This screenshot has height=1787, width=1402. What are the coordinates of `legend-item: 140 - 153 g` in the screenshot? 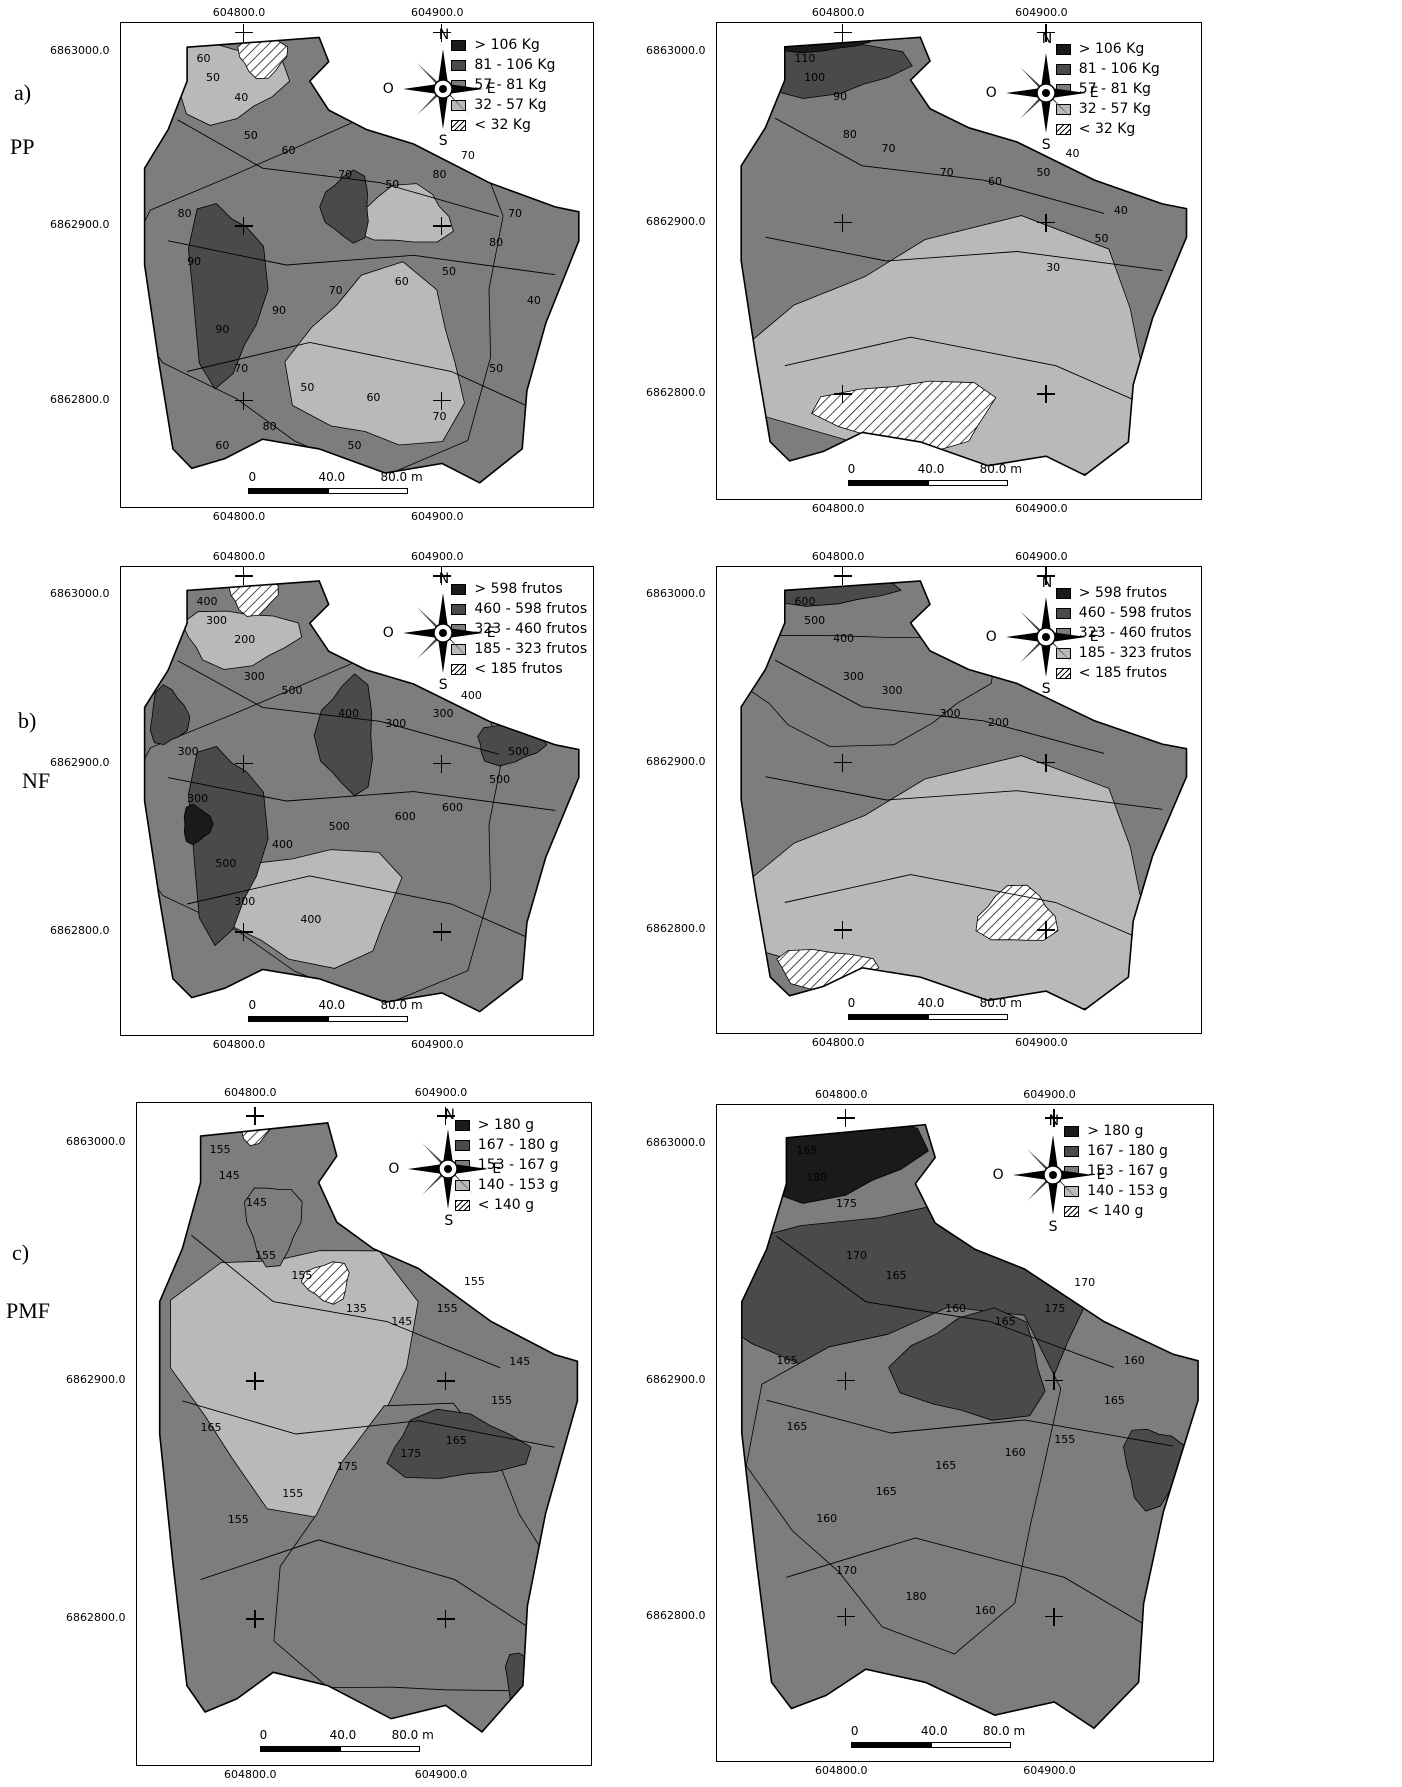 It's located at (1116, 1191).